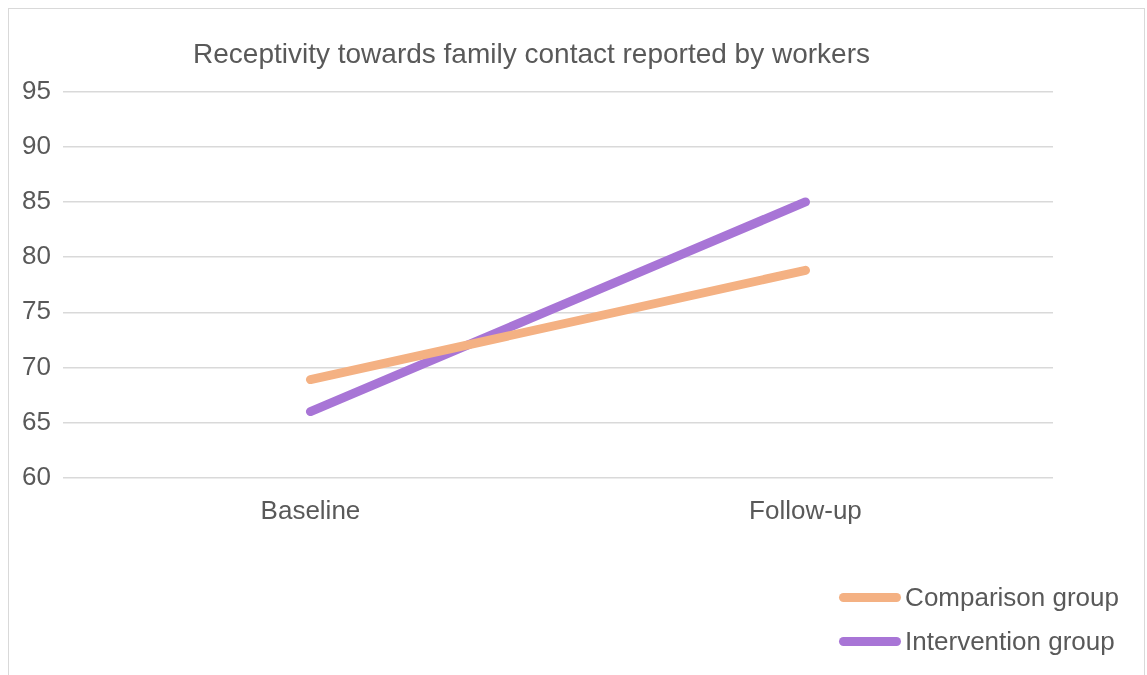 This screenshot has width=1147, height=675. I want to click on x-tick-label: Follow-up, so click(805, 509).